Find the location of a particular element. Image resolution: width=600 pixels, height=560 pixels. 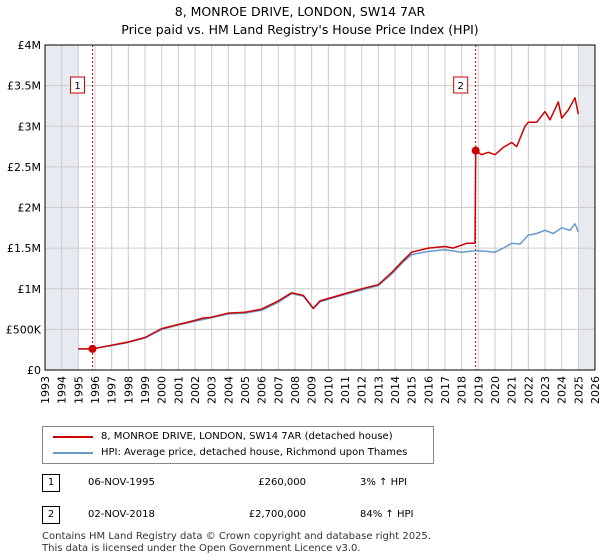

x-tick-label: 2007 is located at coordinates (278, 390).